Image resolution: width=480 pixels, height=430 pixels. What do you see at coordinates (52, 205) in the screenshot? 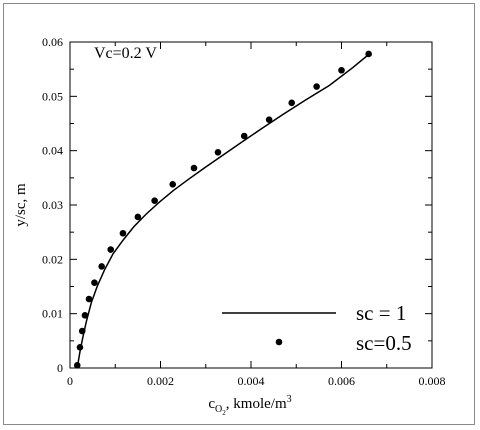
I see `y-tick-label: 0.03` at bounding box center [52, 205].